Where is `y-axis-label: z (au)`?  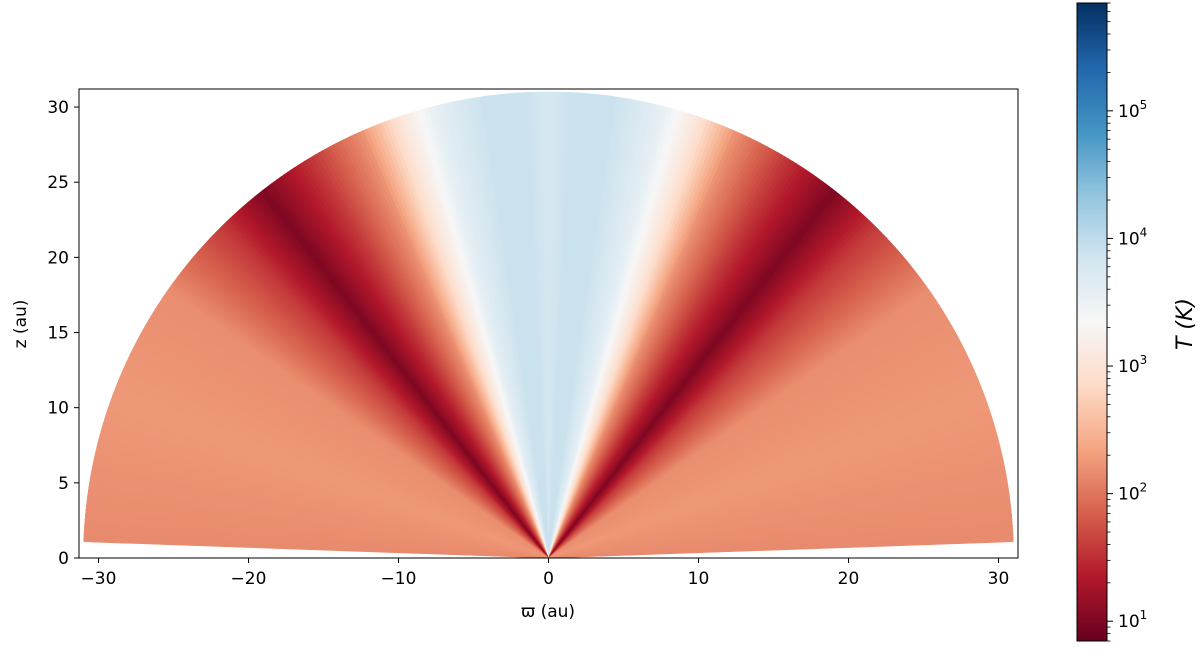
y-axis-label: z (au) is located at coordinates (21, 324).